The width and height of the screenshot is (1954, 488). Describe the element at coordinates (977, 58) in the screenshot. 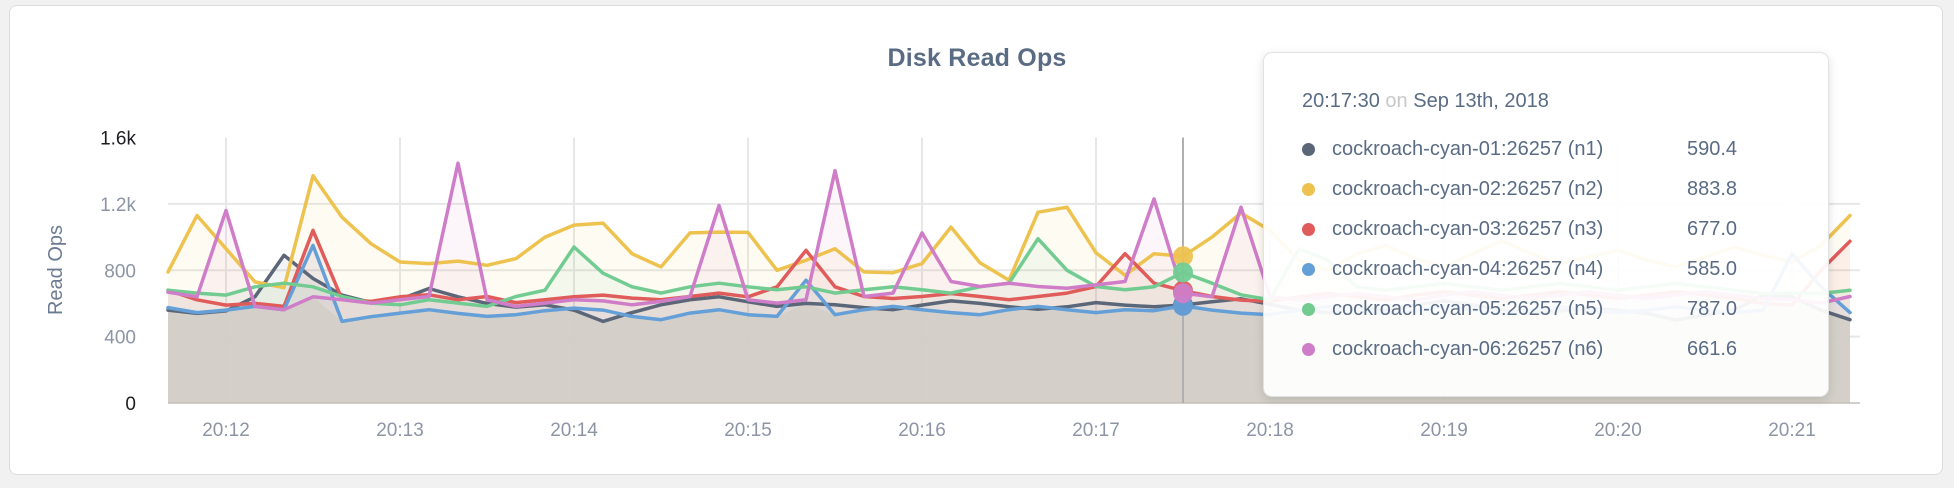

I see `chart-title: Disk Read Ops` at that location.